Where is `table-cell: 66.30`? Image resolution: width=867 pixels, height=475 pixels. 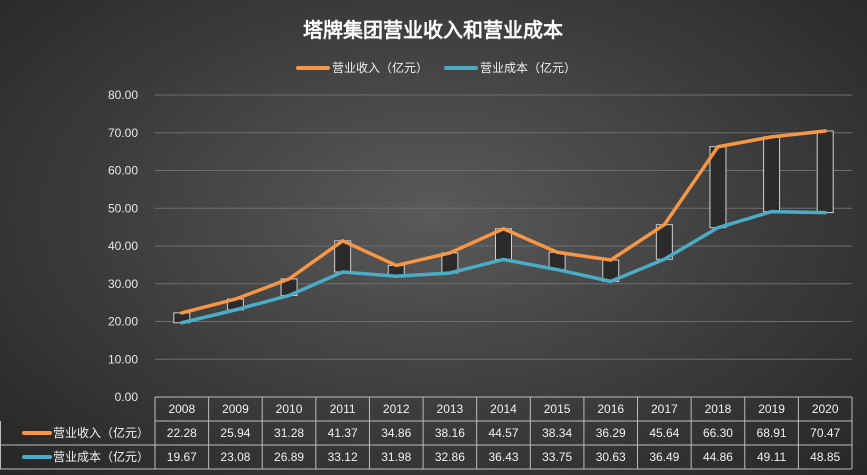
table-cell: 66.30 is located at coordinates (718, 433).